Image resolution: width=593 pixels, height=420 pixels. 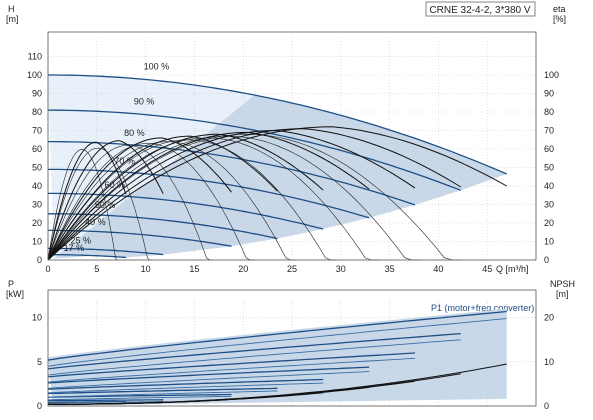 I want to click on p-tick-label: 0, so click(x=39, y=406).